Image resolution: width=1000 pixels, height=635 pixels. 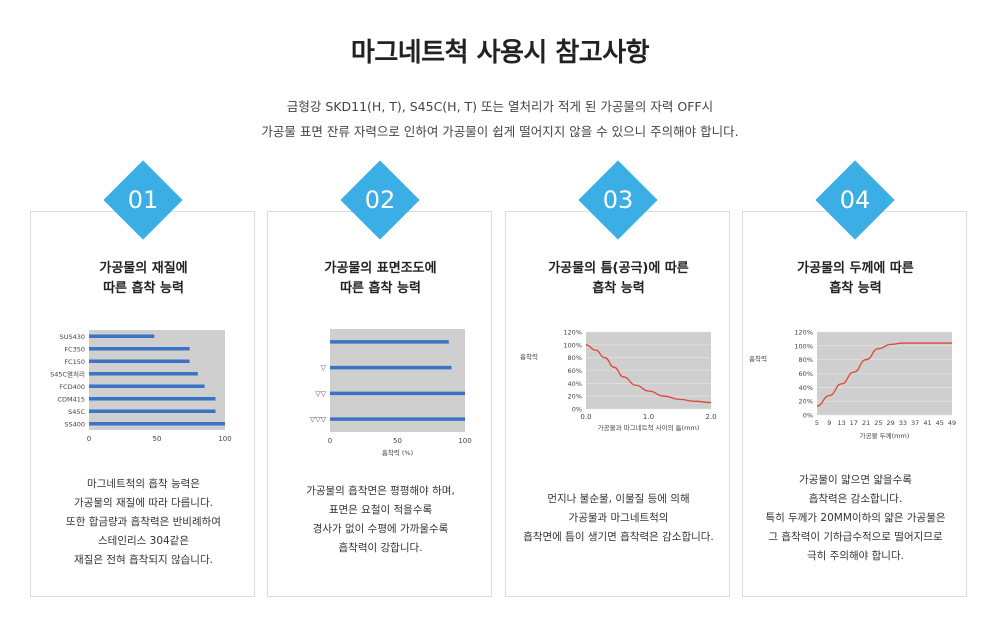 I want to click on badge-number: 04, so click(x=855, y=200).